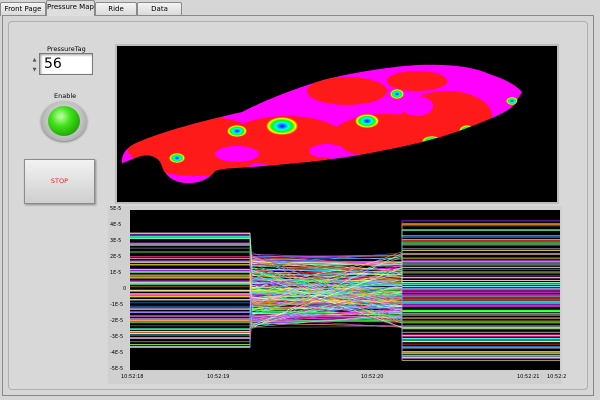 The width and height of the screenshot is (600, 400). What do you see at coordinates (116, 257) in the screenshot?
I see `y-tick-label: 2E-5` at bounding box center [116, 257].